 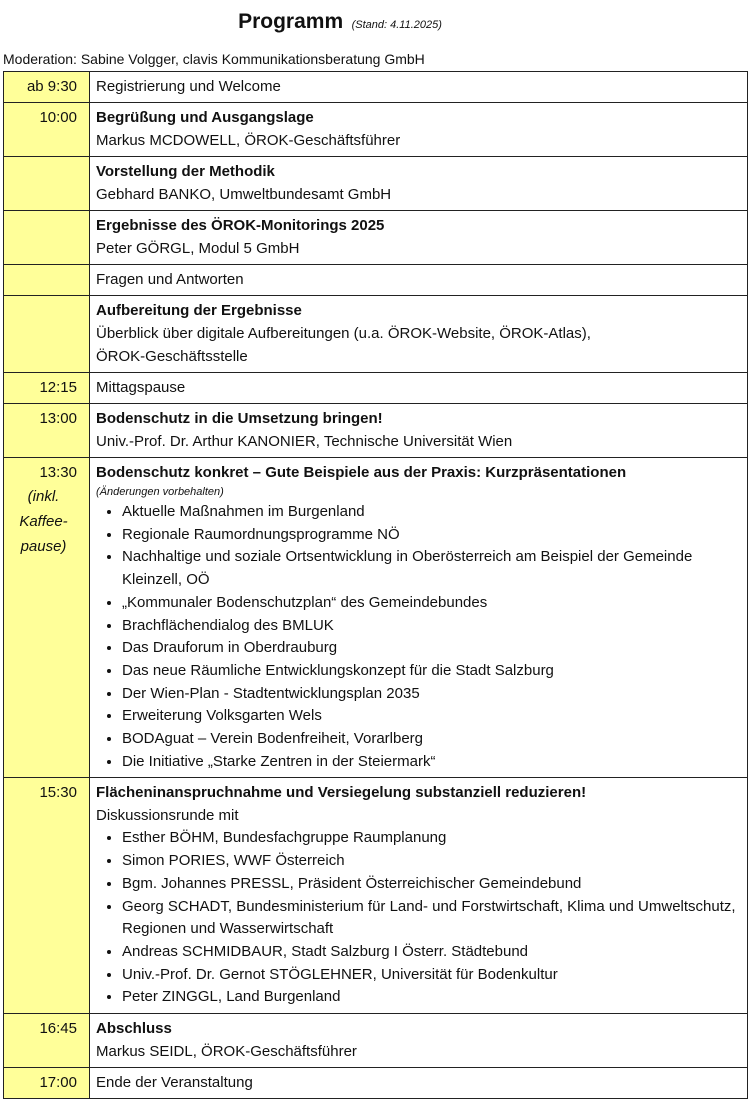 What do you see at coordinates (248, 140) in the screenshot?
I see `session-line: Markus MCDOWELL, ÖROK-Geschäftsführer` at bounding box center [248, 140].